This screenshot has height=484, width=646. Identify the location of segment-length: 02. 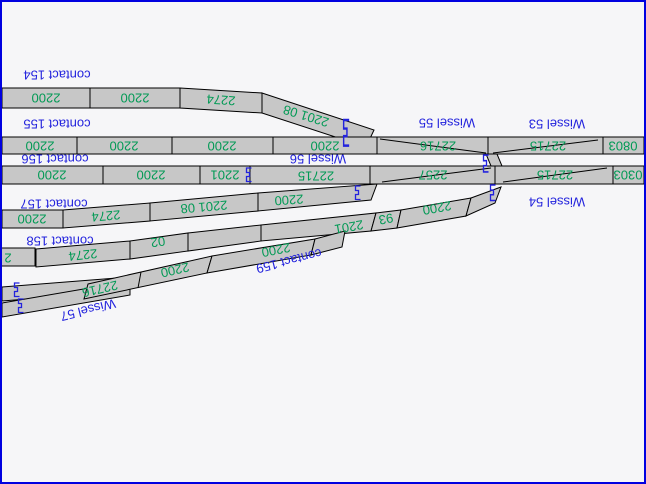
(158, 242).